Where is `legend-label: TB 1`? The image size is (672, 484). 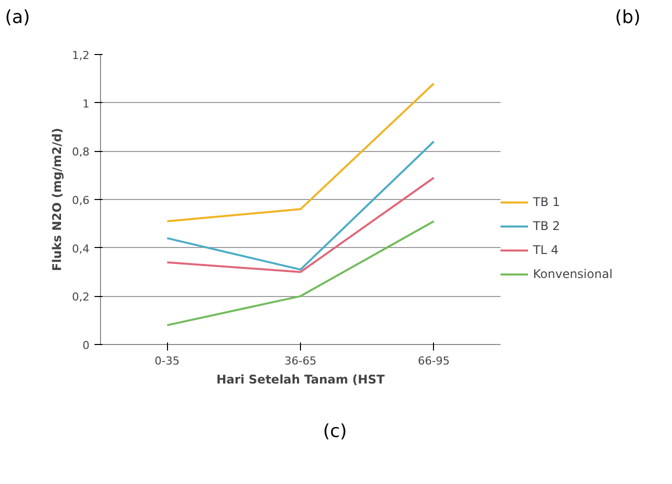
legend-label: TB 1 is located at coordinates (546, 202).